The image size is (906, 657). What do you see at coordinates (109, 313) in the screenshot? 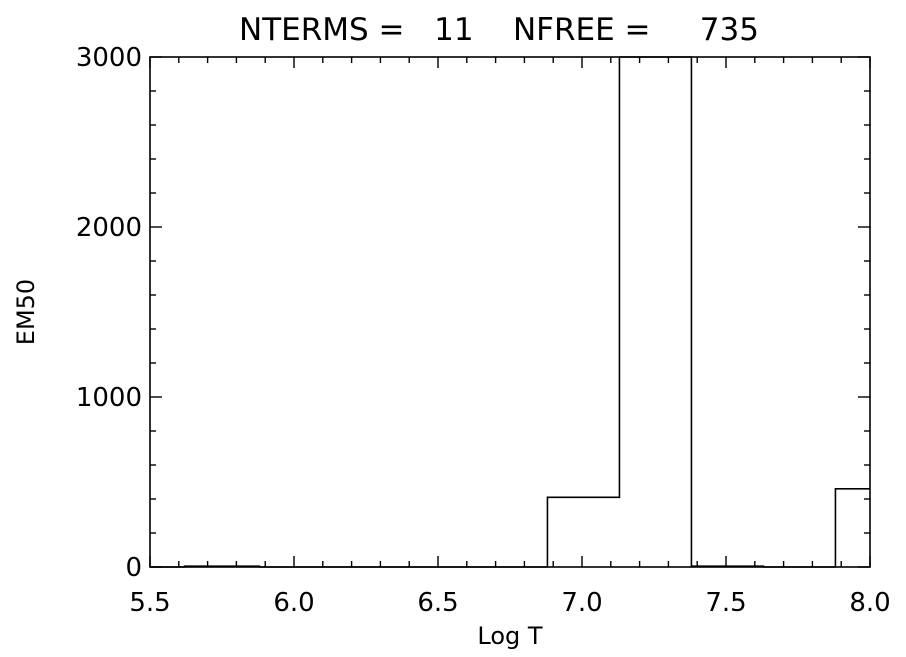
I see `y-axis-tick-labels: 0 1000 2000 3000` at bounding box center [109, 313].